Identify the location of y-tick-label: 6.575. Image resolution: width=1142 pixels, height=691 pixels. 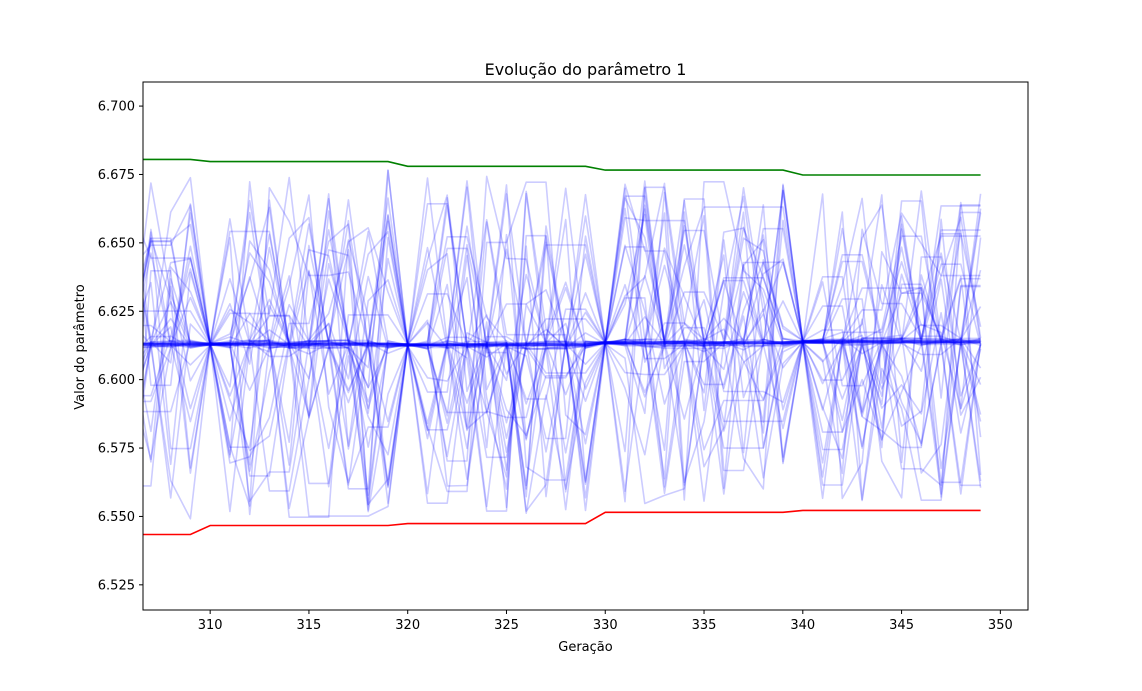
(116, 449).